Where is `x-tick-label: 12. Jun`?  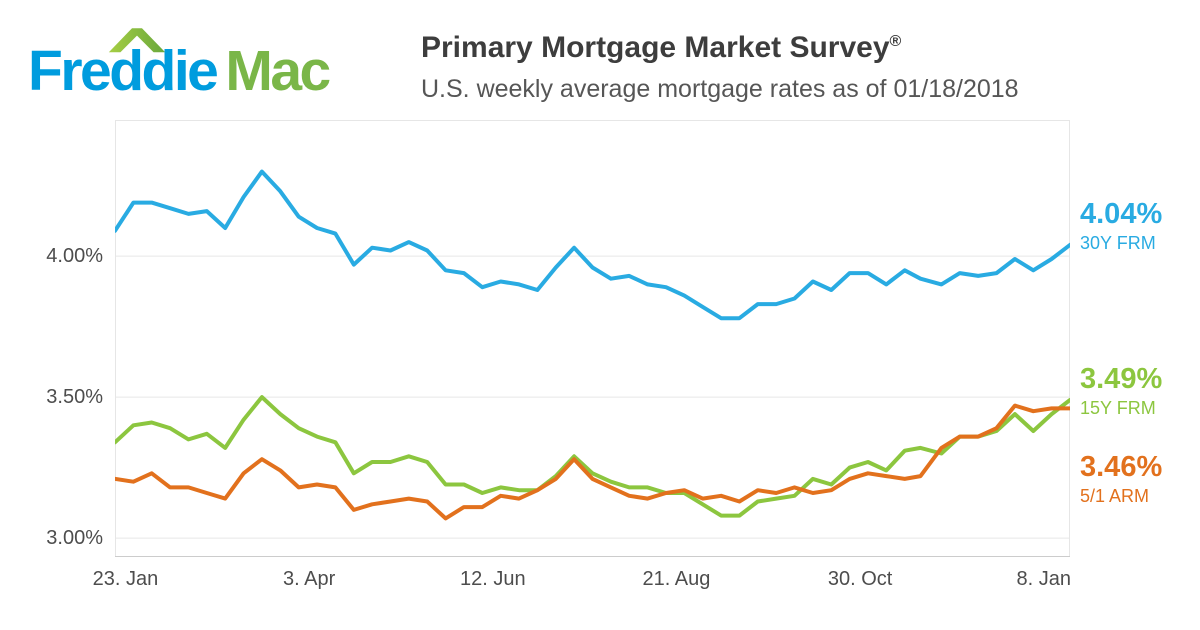
x-tick-label: 12. Jun is located at coordinates (492, 579).